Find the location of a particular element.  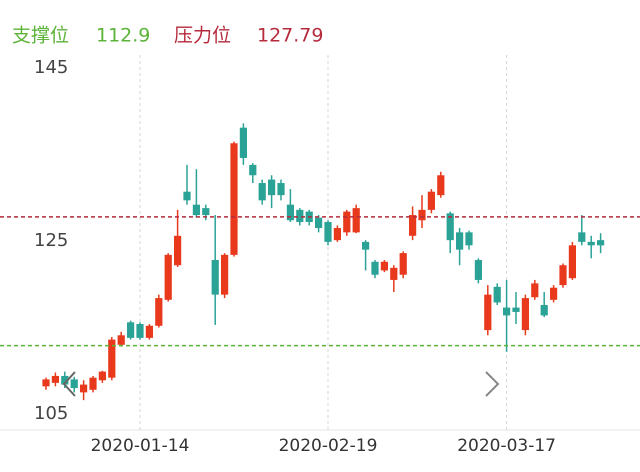

resistance-label: 压力位 is located at coordinates (202, 36).